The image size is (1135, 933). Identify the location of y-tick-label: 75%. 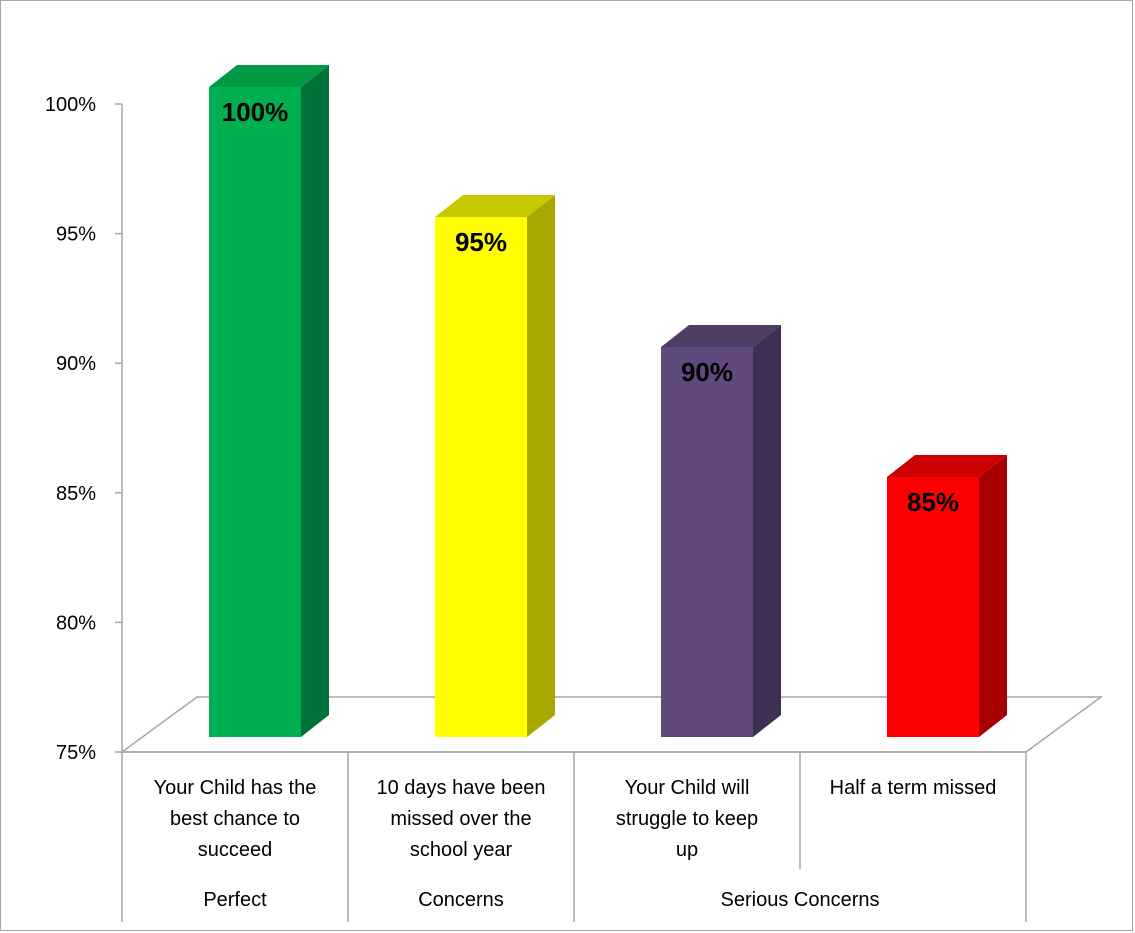
(76, 753).